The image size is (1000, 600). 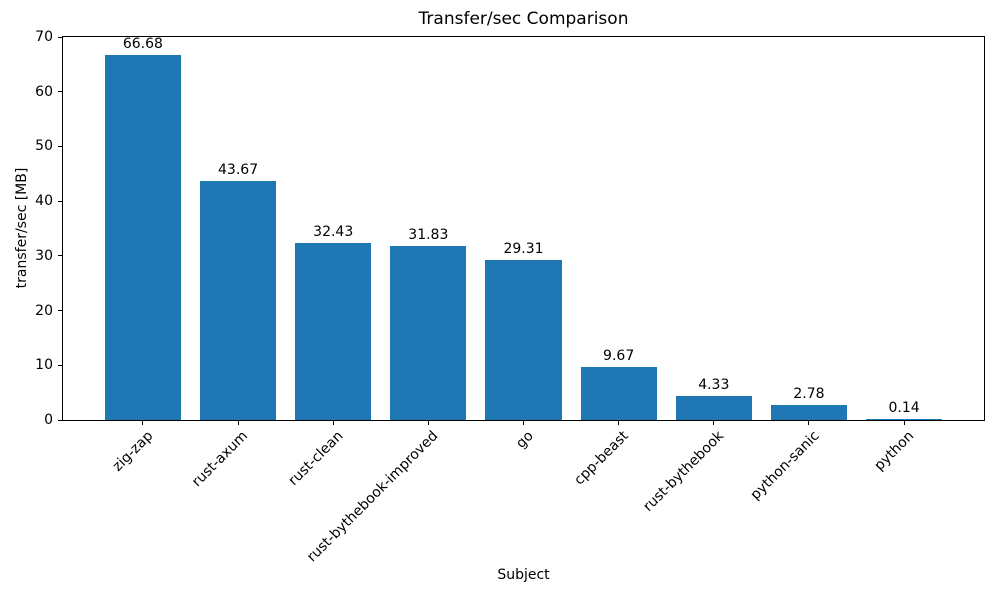 I want to click on x-axis-label: Subject, so click(x=523, y=575).